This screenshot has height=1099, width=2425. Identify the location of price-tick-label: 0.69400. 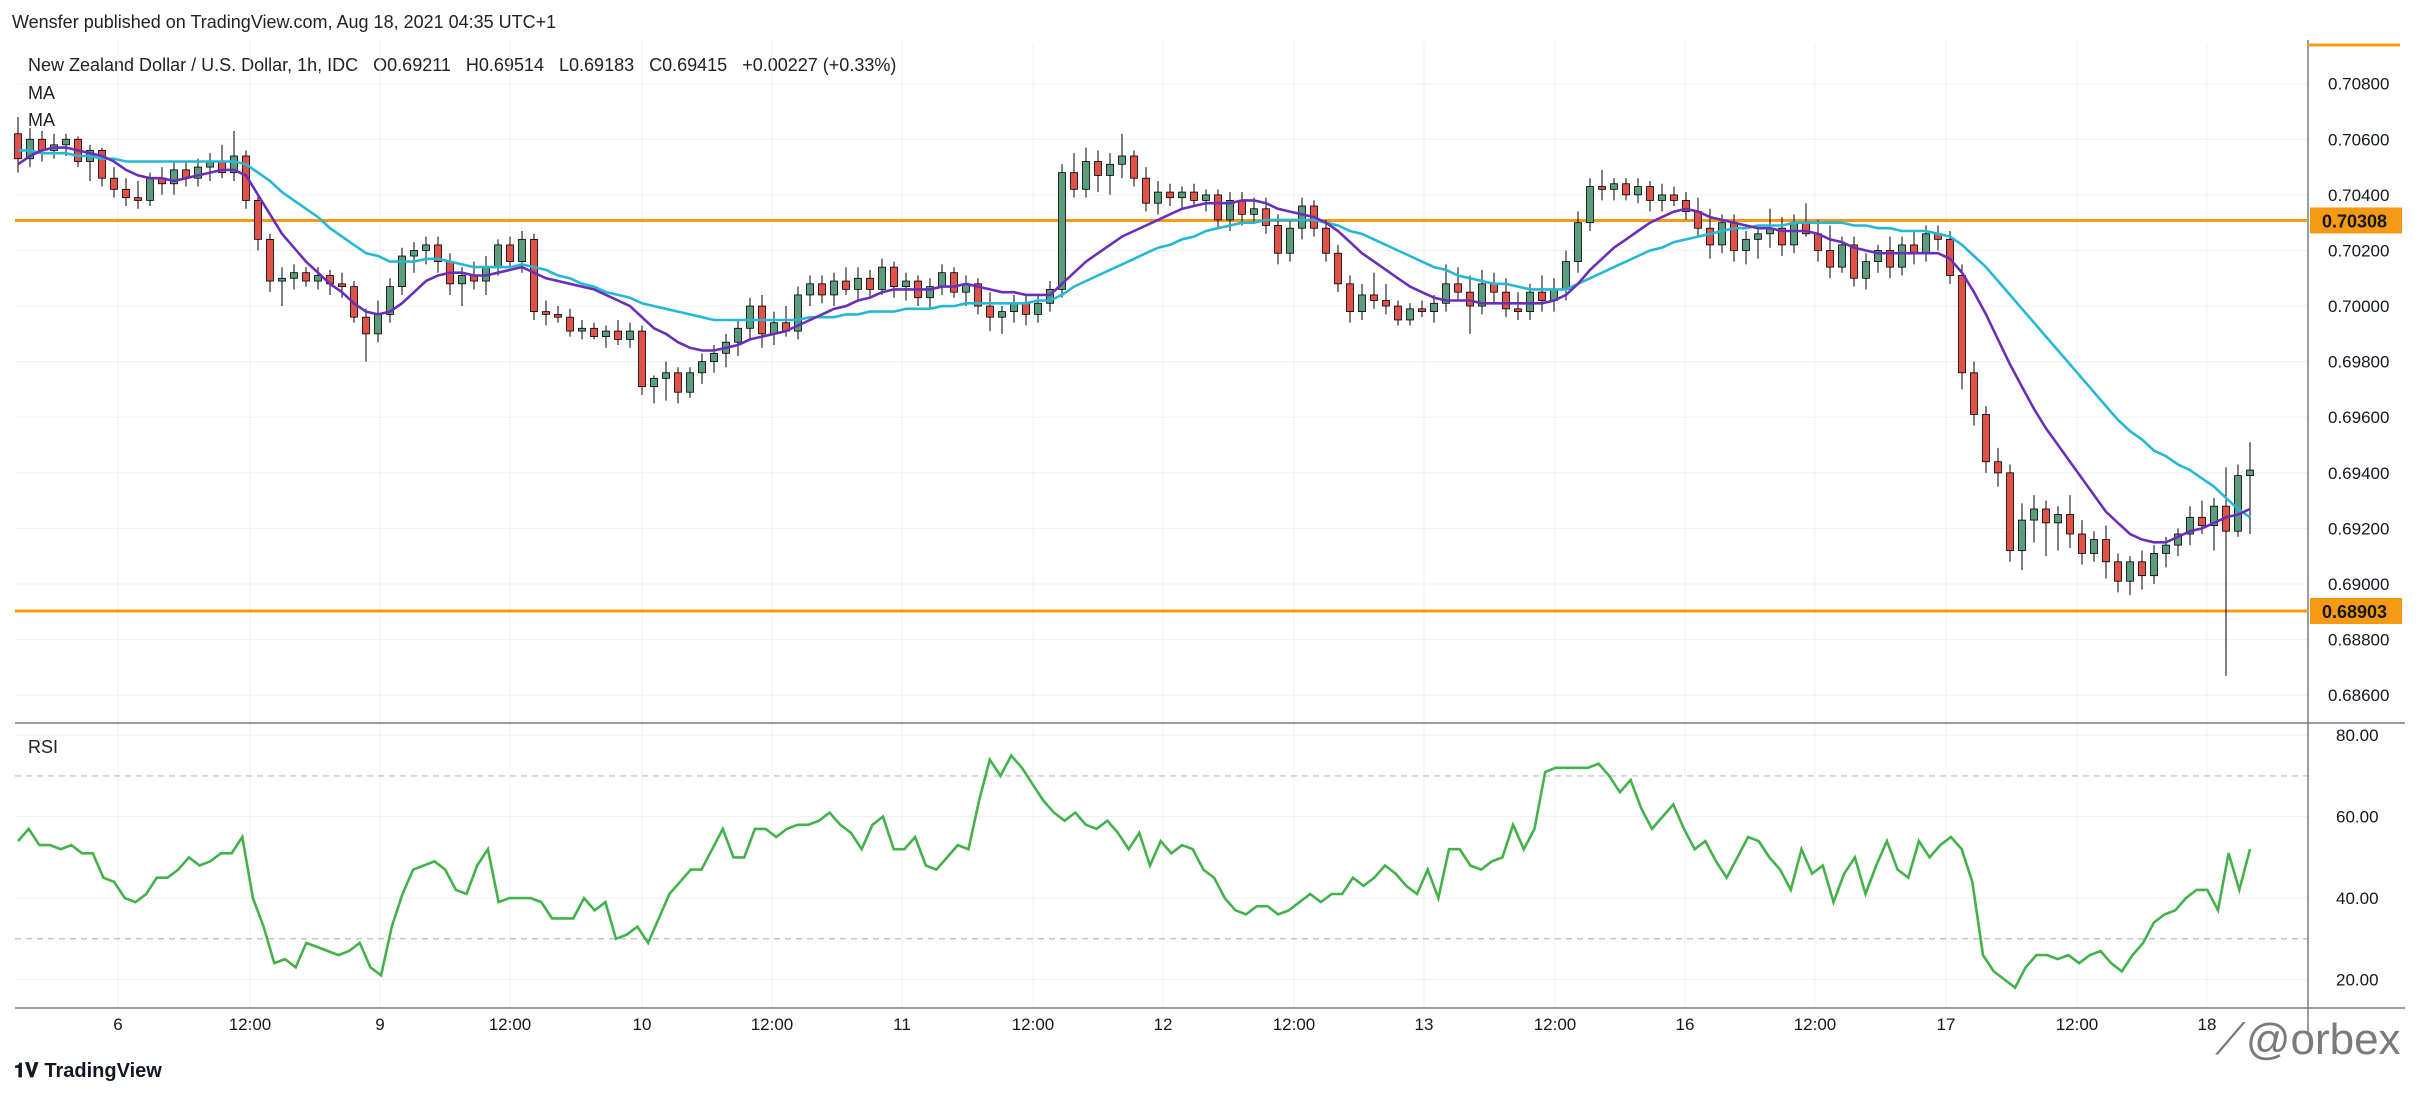
(2358, 473).